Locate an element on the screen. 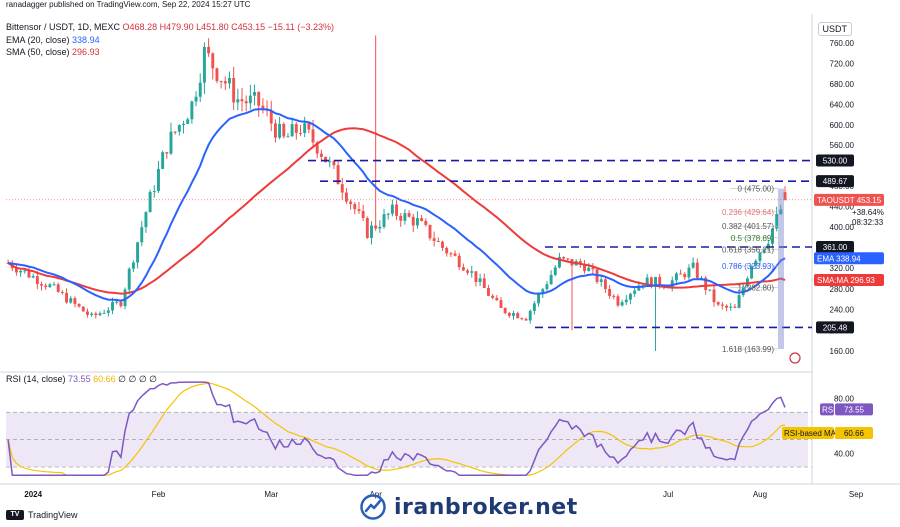 Image resolution: width=900 pixels, height=527 pixels. rsi-tag-value: 60.66 is located at coordinates (854, 433).